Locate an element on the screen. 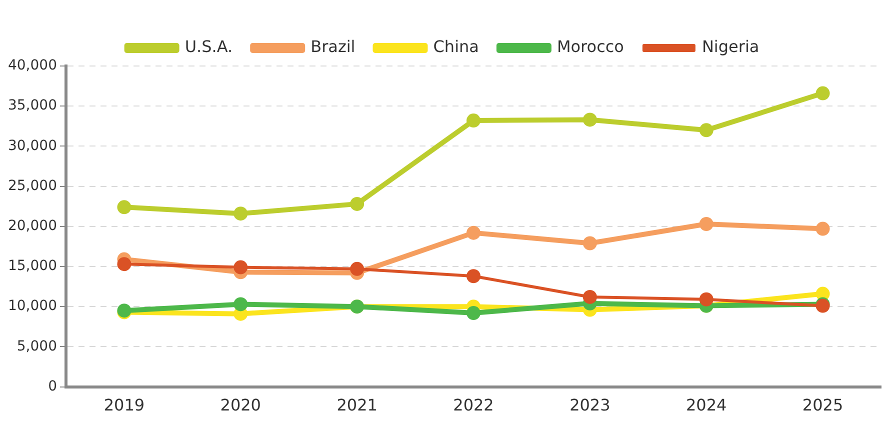 The height and width of the screenshot is (431, 893). y-tick-label: 10,000 is located at coordinates (32, 306).